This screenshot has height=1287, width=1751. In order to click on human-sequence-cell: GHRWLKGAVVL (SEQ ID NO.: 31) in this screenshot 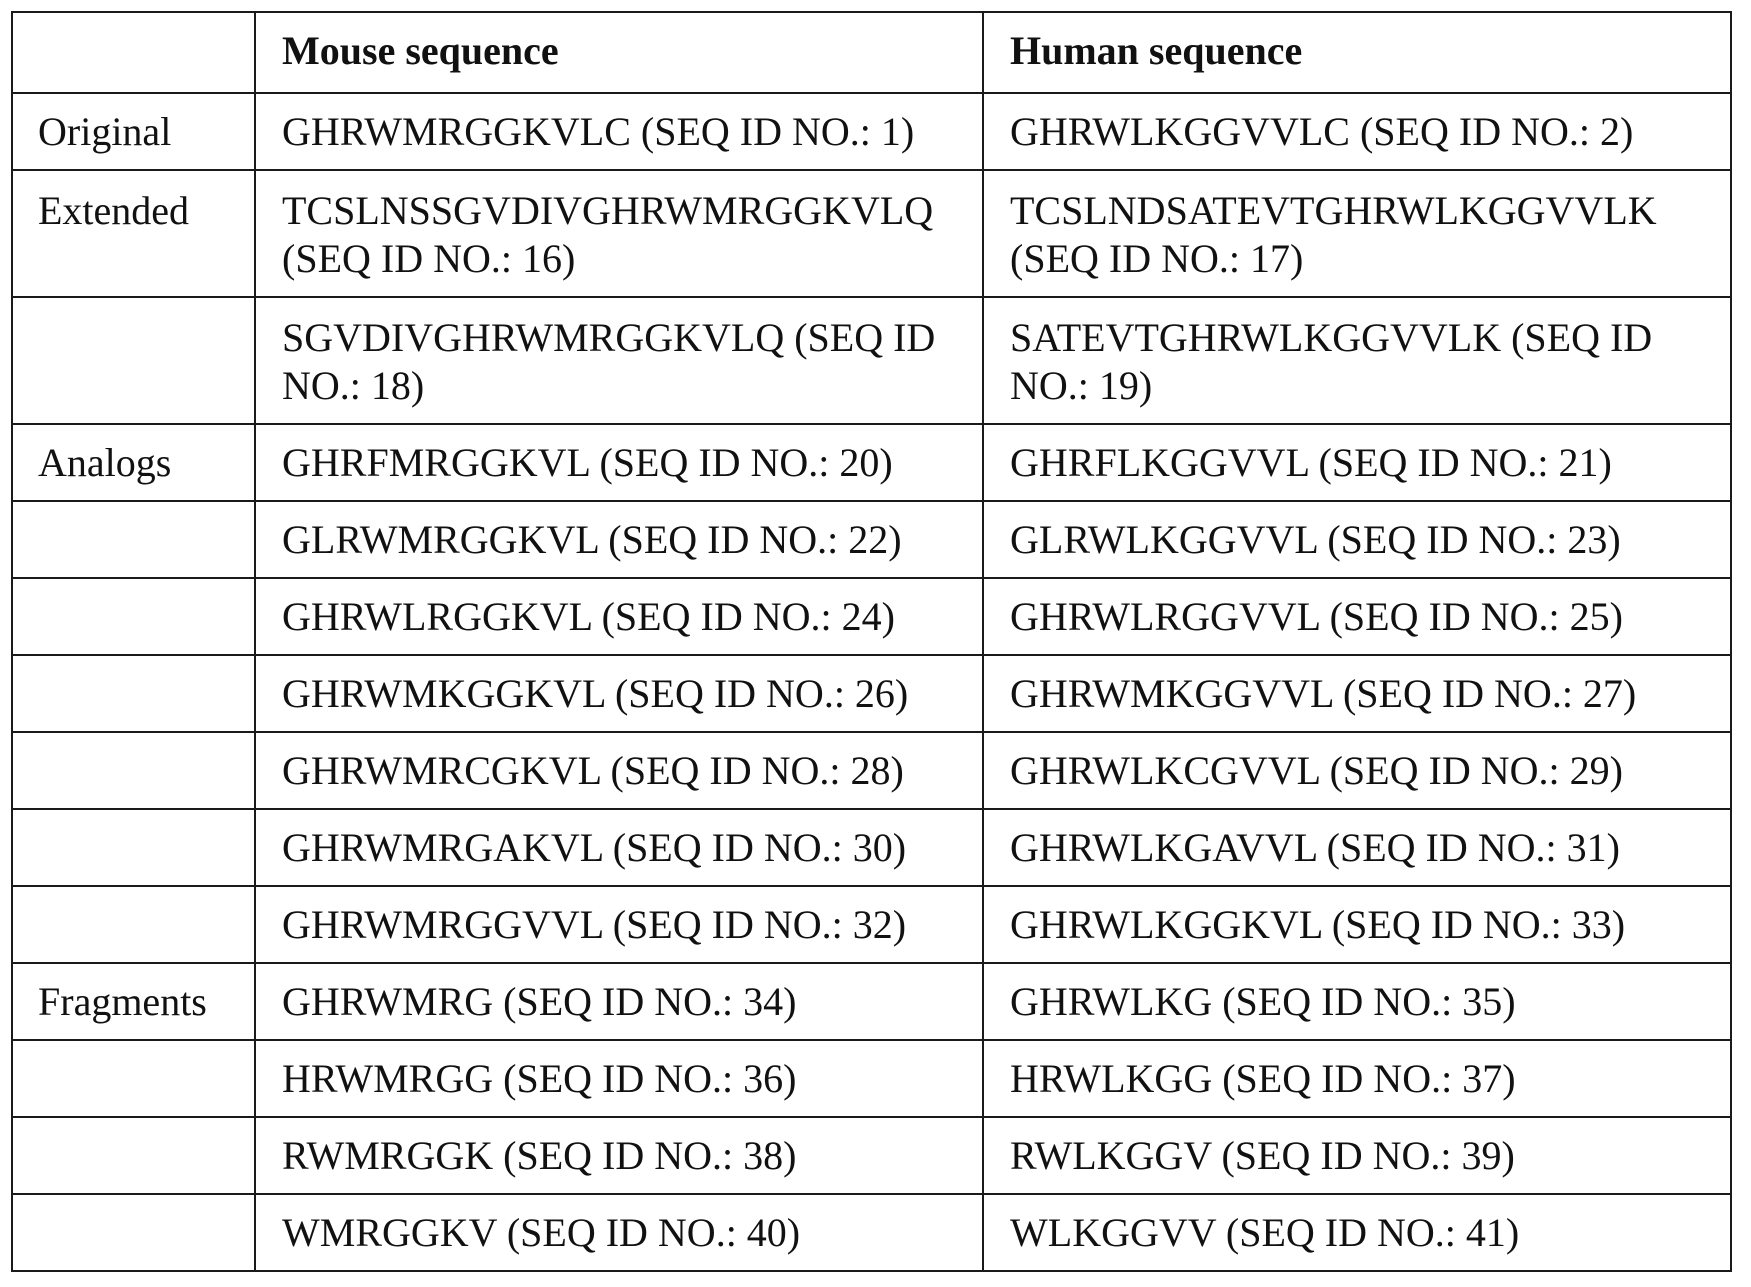, I will do `click(1357, 847)`.